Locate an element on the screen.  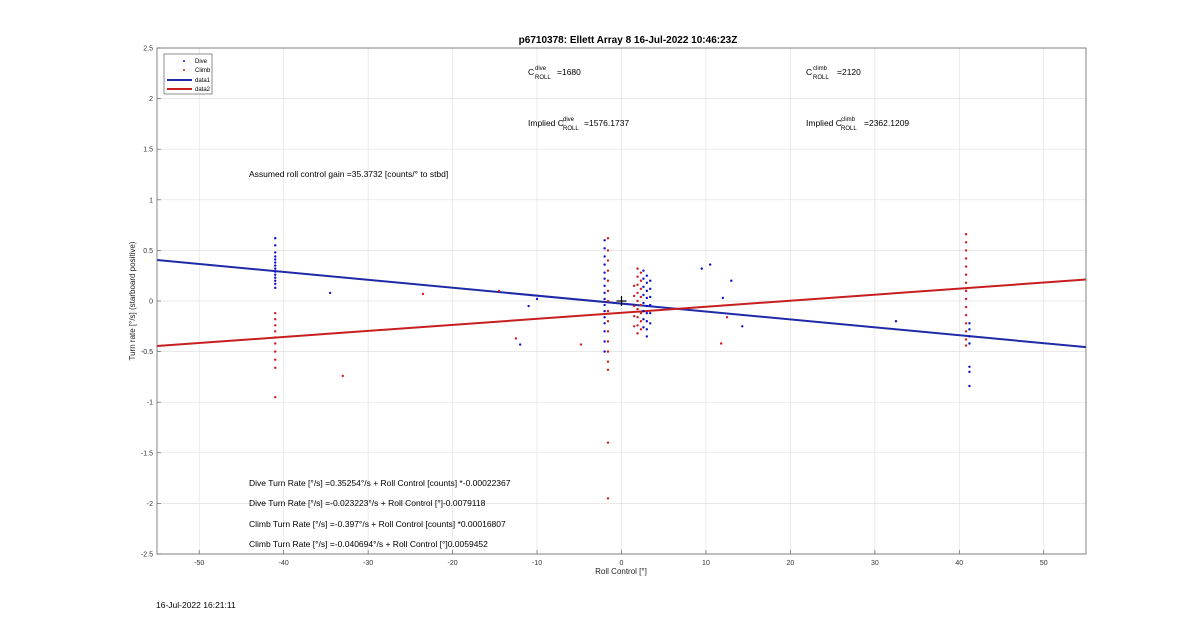
x-tick-label: -30 is located at coordinates (368, 563).